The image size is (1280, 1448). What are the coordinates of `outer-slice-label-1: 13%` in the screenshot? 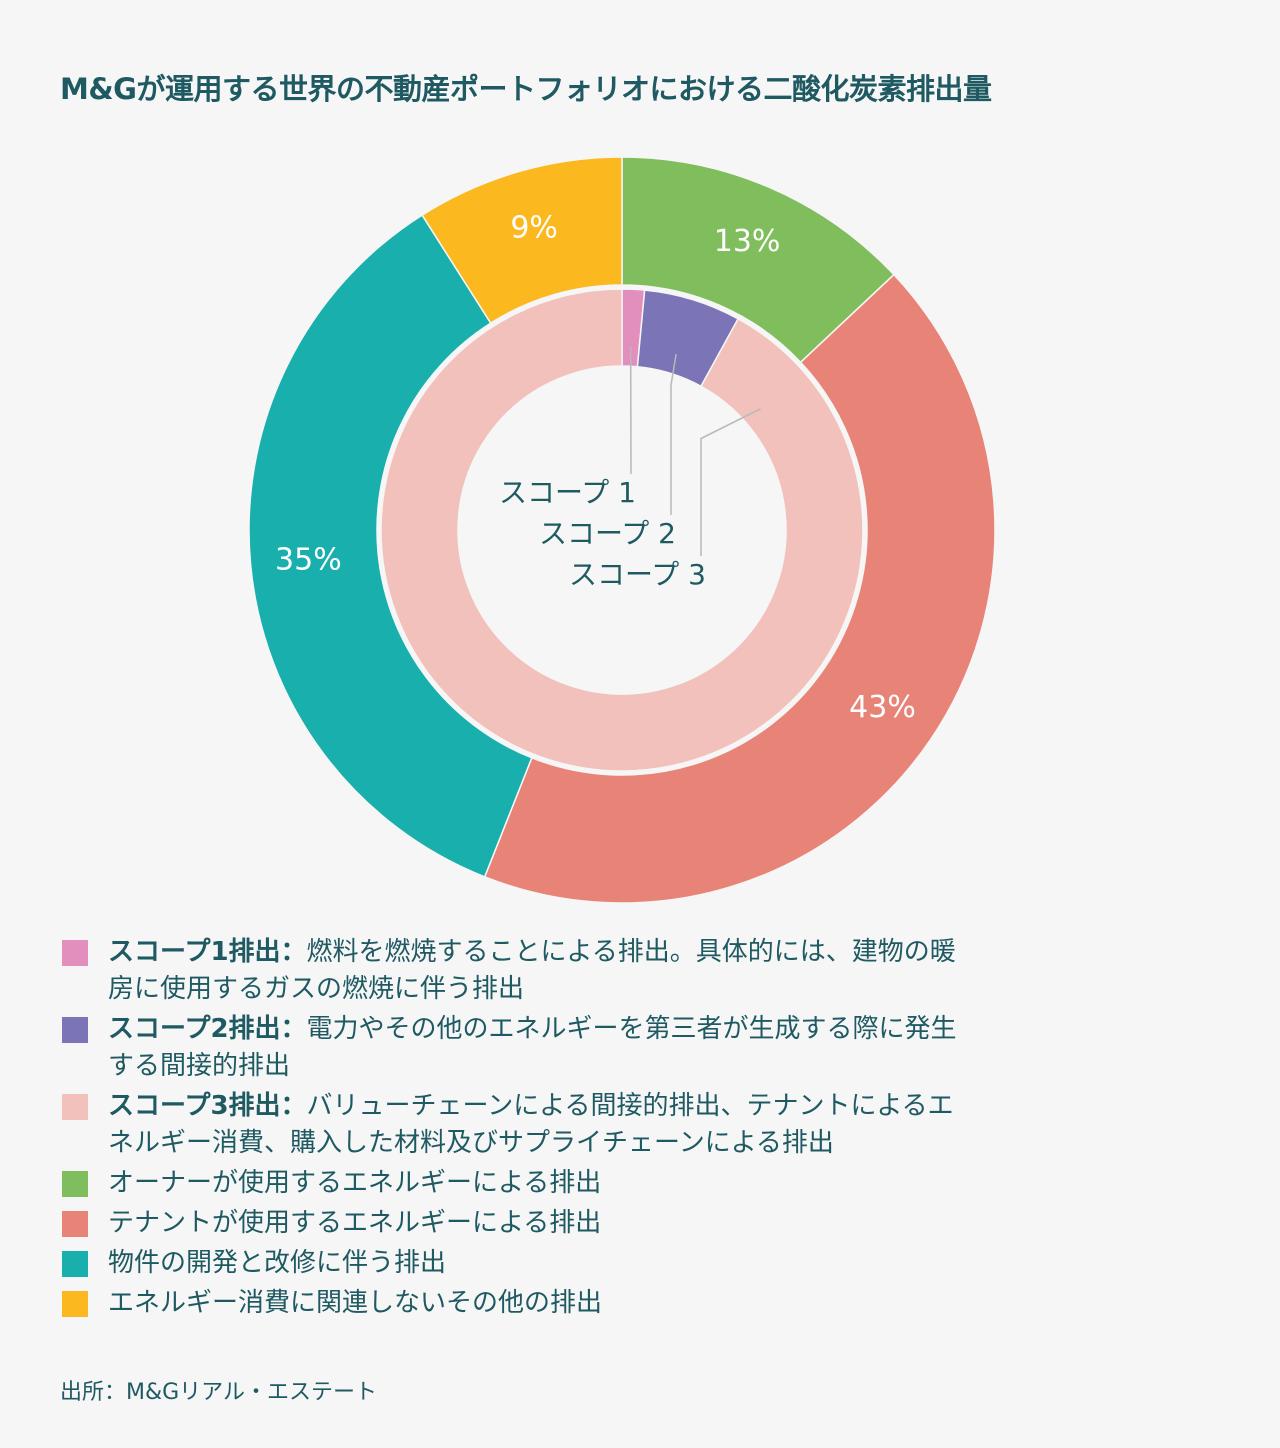 It's located at (747, 241).